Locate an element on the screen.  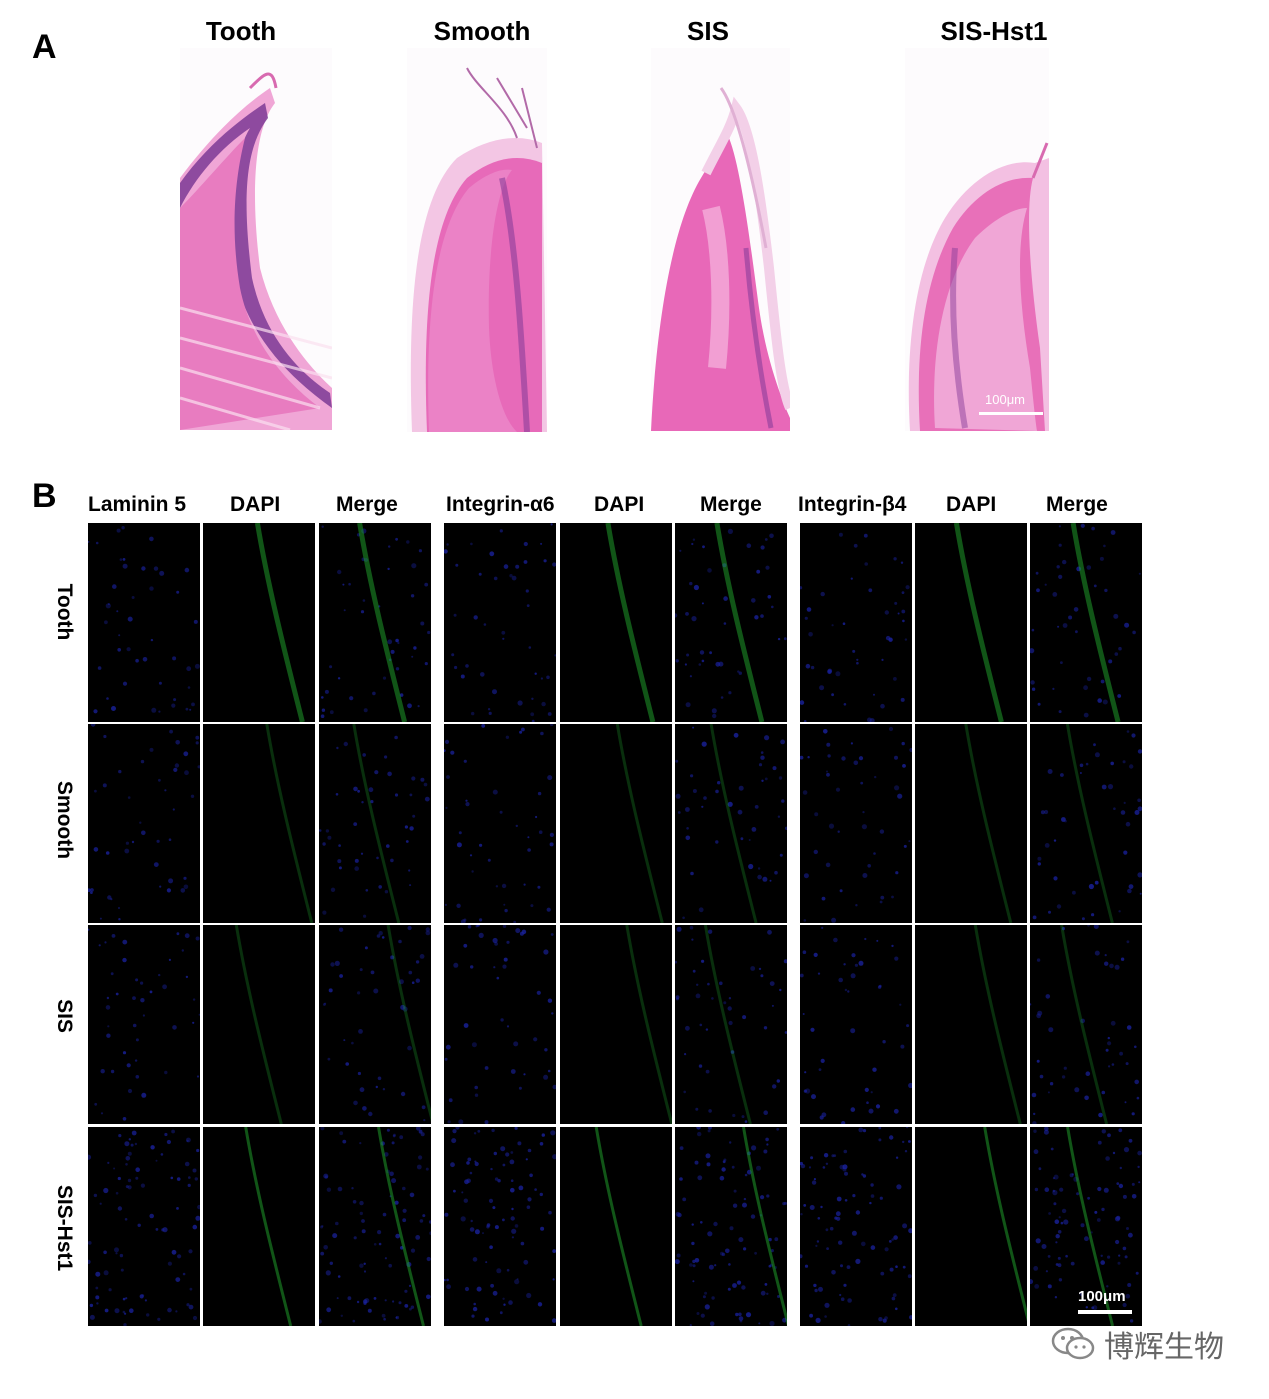
if-image-sis-merge1 is located at coordinates (375, 1024).